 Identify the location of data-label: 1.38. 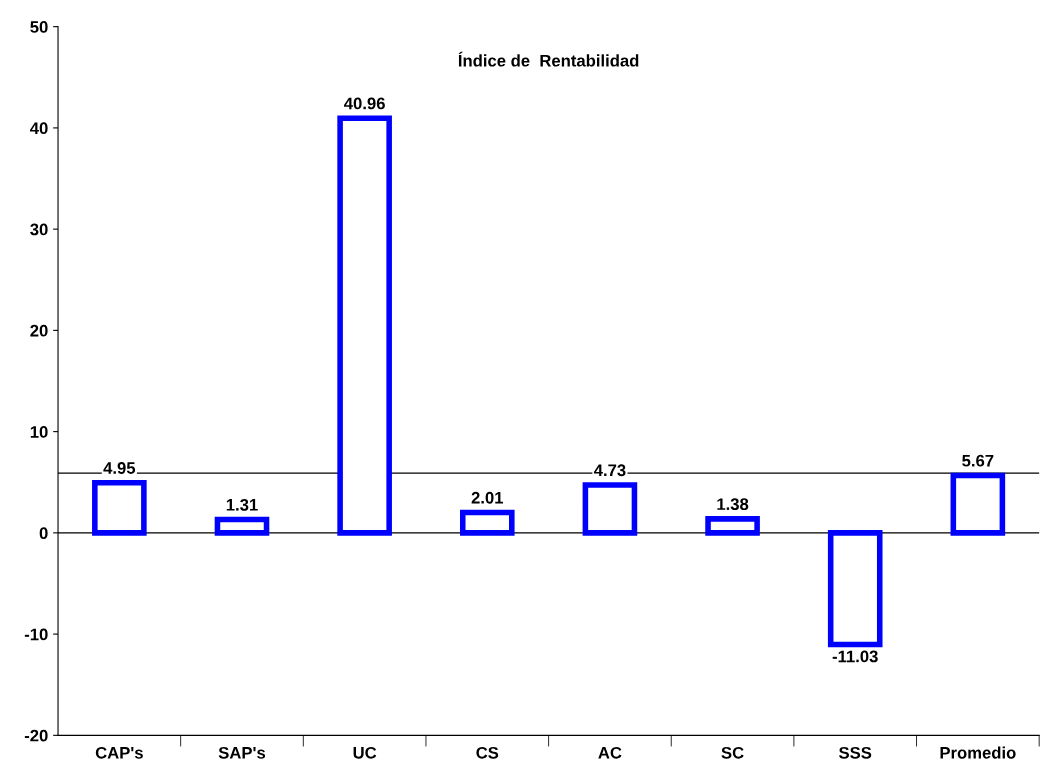
(733, 504).